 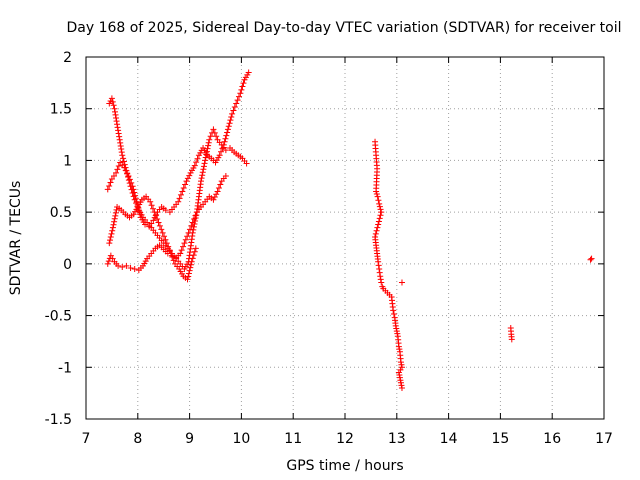 What do you see at coordinates (58, 317) in the screenshot?
I see `y-tick-label: -0.5` at bounding box center [58, 317].